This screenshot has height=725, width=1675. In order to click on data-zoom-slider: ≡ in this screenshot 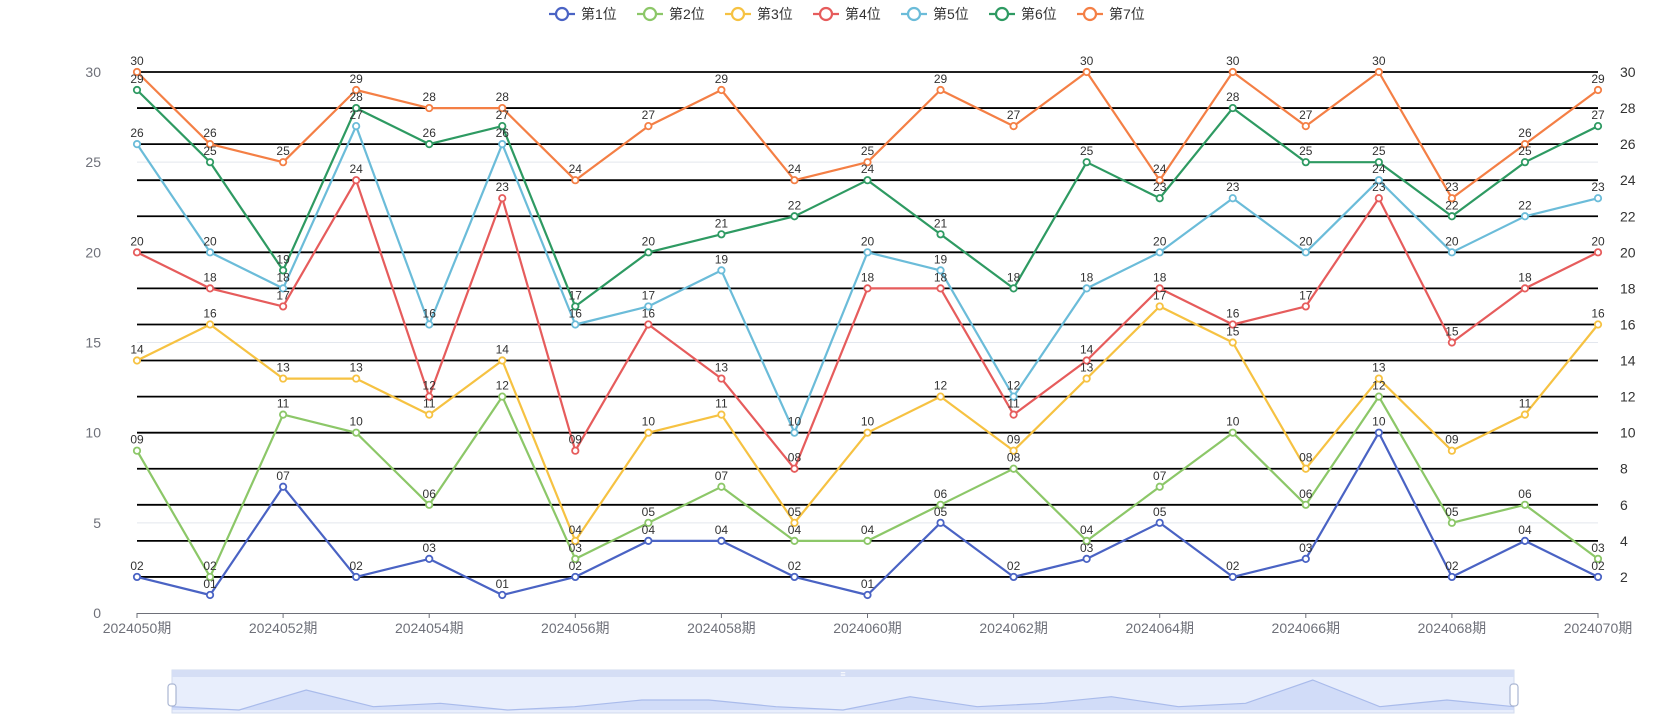, I will do `click(843, 691)`.